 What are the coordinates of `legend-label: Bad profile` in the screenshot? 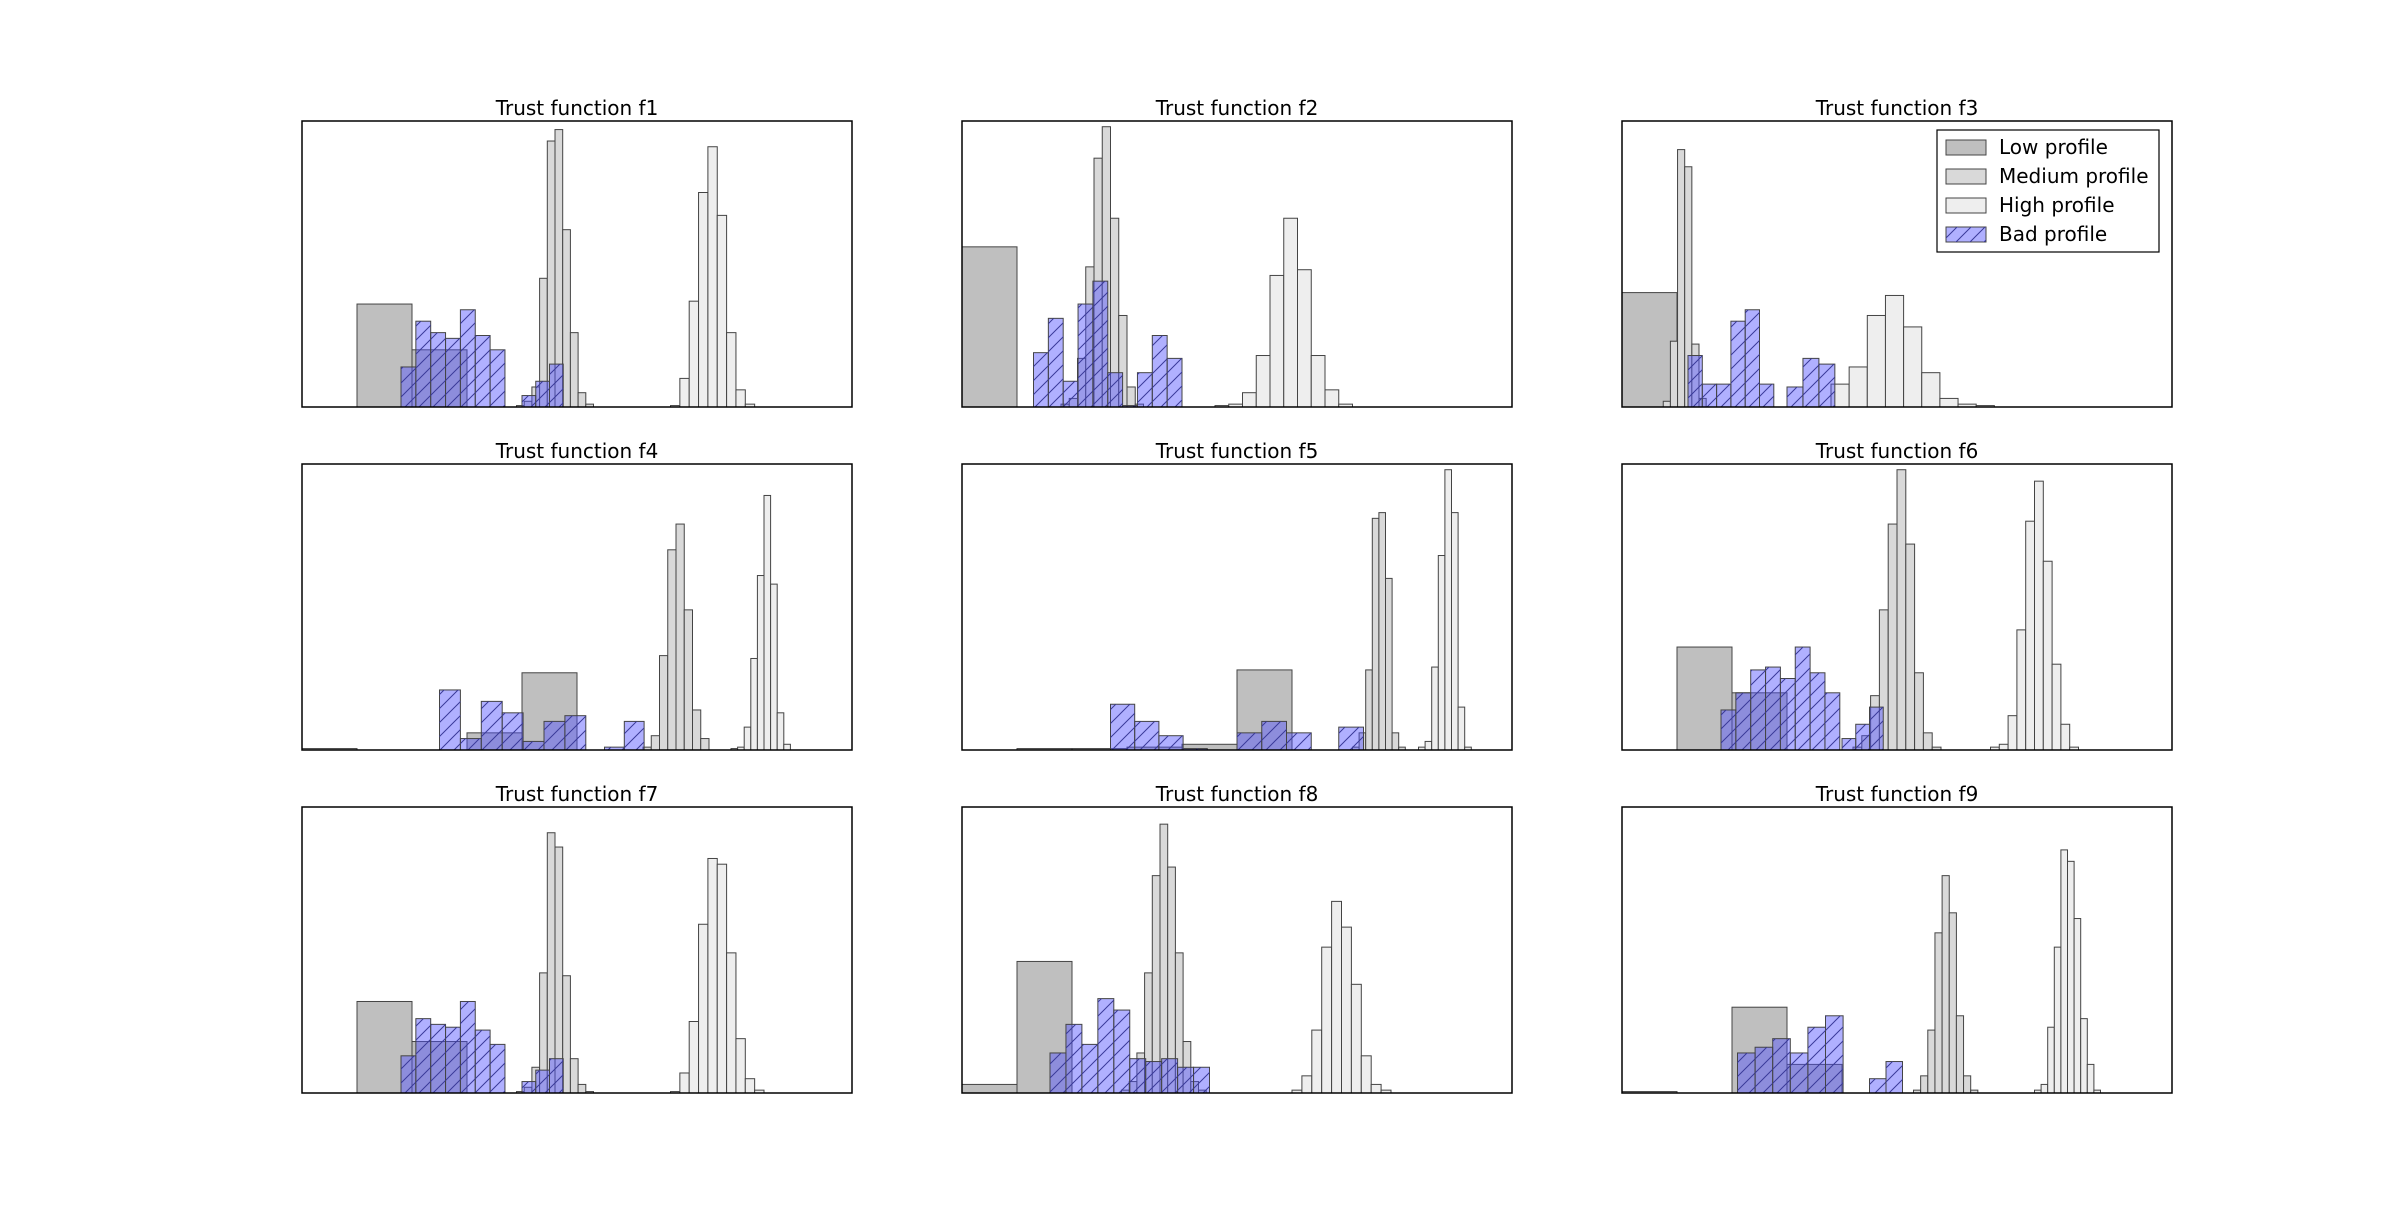 It's located at (2053, 234).